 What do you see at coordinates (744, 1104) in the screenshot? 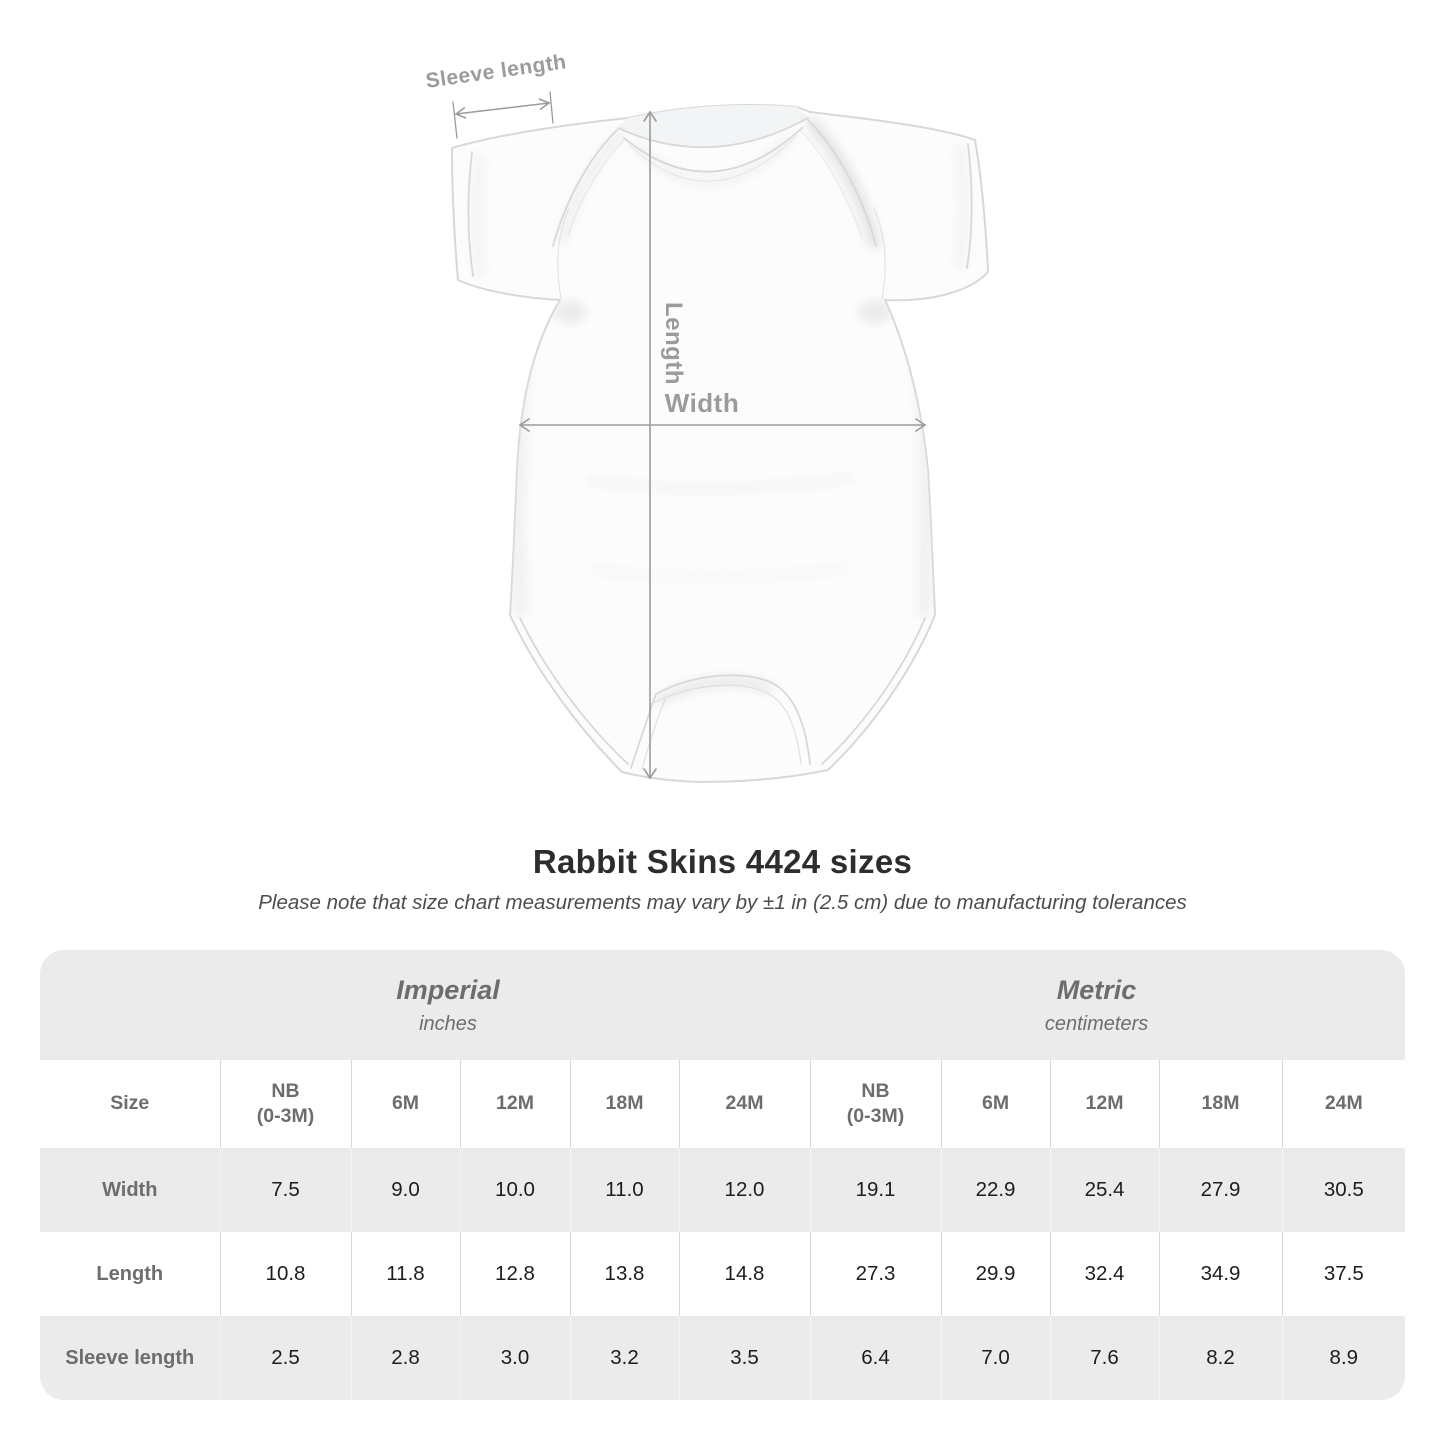
I see `imperial-size-24m: 24M` at bounding box center [744, 1104].